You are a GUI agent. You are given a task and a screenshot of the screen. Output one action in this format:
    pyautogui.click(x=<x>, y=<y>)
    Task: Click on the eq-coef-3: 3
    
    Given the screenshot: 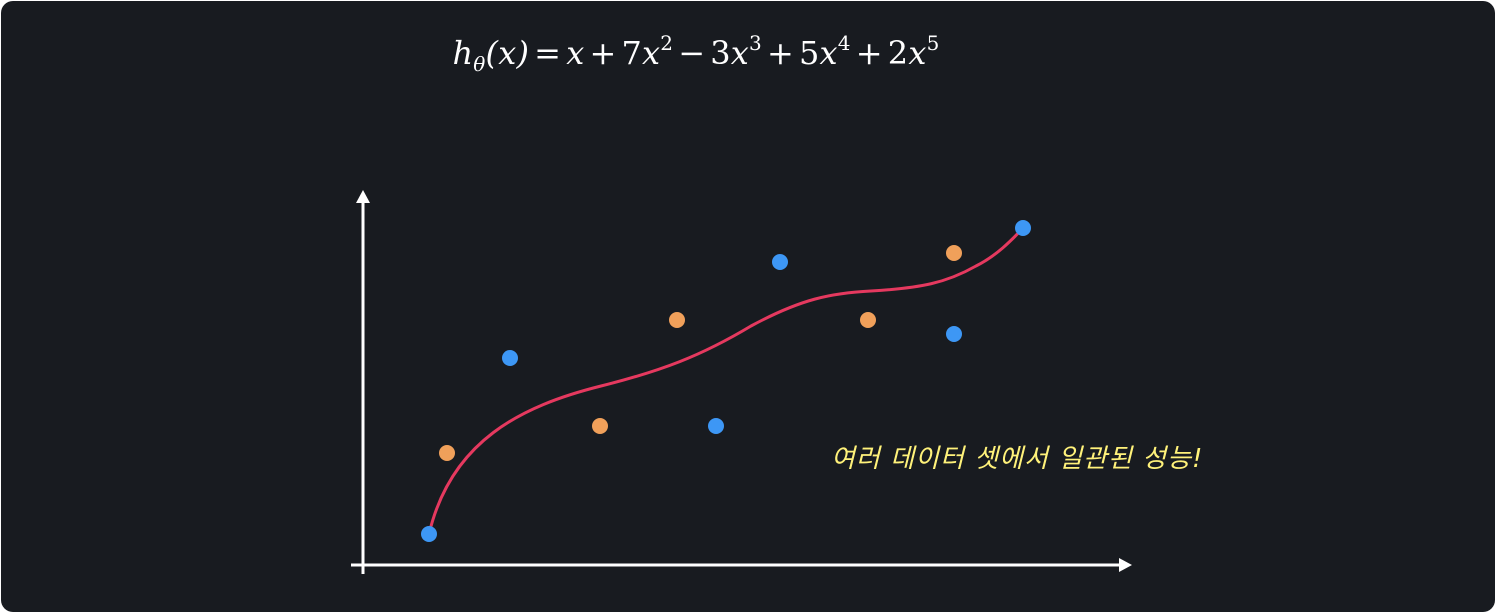 What is the action you would take?
    pyautogui.click(x=720, y=53)
    